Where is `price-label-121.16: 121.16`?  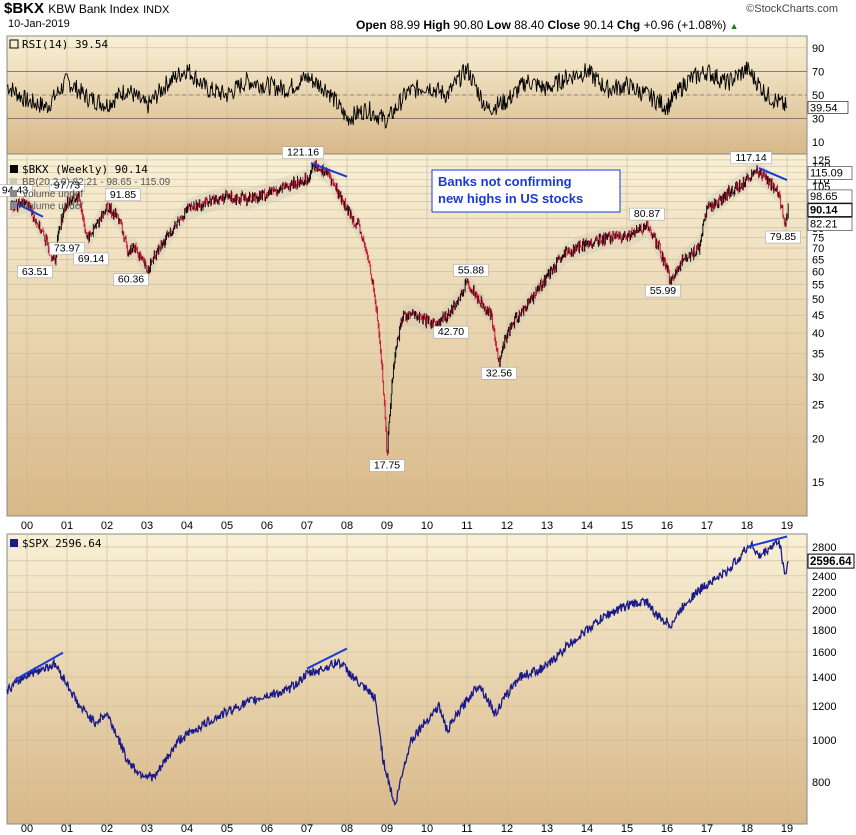
price-label-121.16: 121.16 is located at coordinates (303, 153).